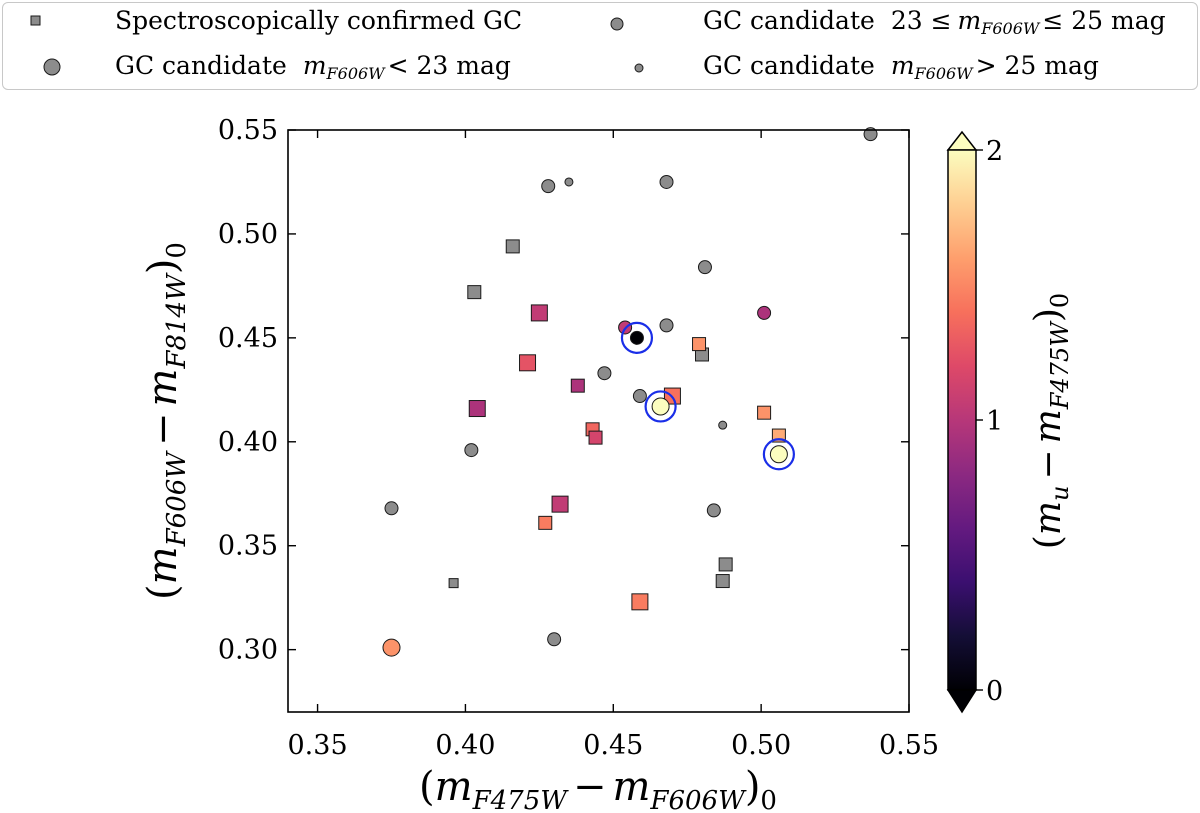  I want to click on colorbar-tick-label: 1, so click(994, 421).